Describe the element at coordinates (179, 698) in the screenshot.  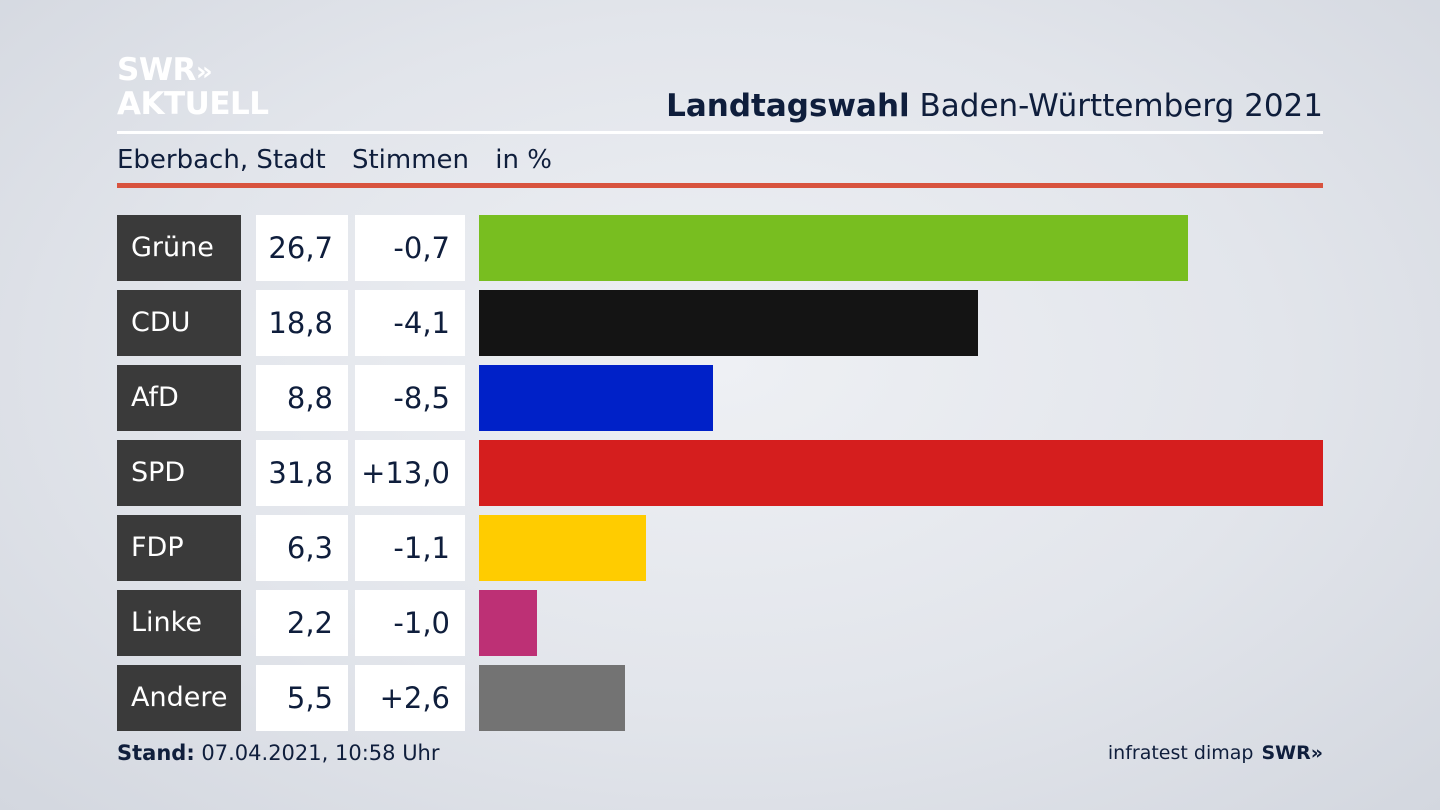
I see `party-label: Andere` at that location.